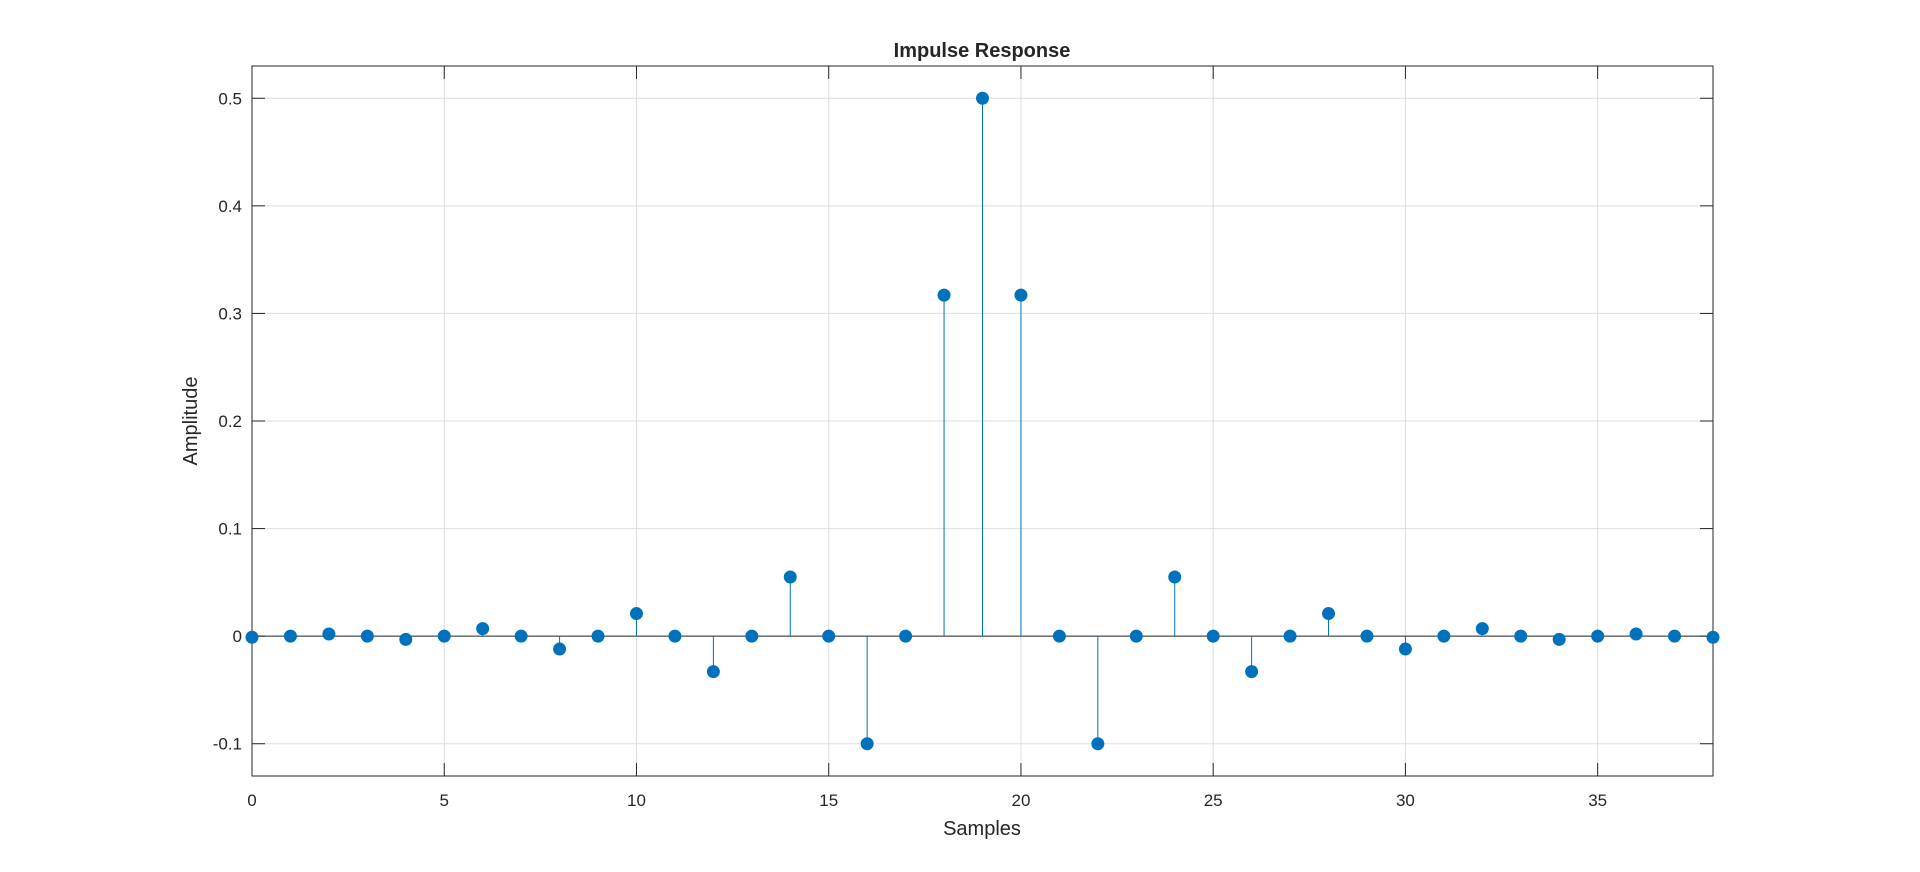 This screenshot has height=872, width=1920. Describe the element at coordinates (1213, 800) in the screenshot. I see `x-tick-label: 25` at that location.